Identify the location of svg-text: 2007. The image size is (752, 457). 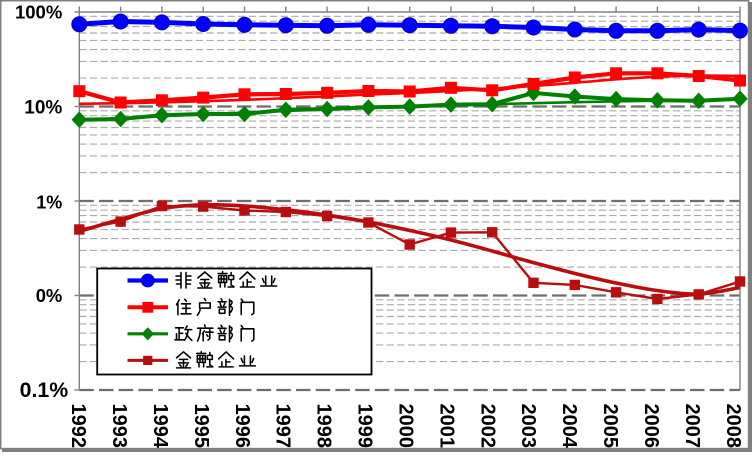
(692, 426).